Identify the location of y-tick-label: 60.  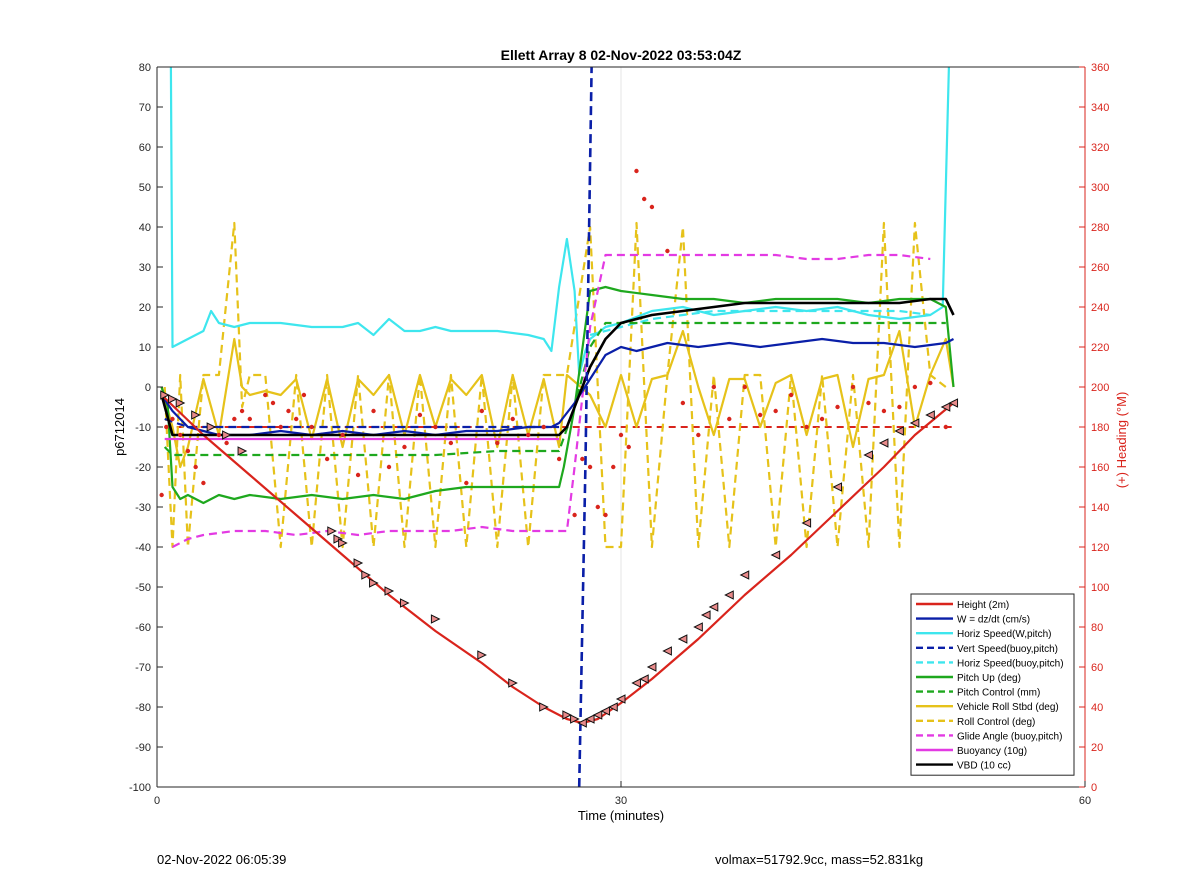
(145, 148).